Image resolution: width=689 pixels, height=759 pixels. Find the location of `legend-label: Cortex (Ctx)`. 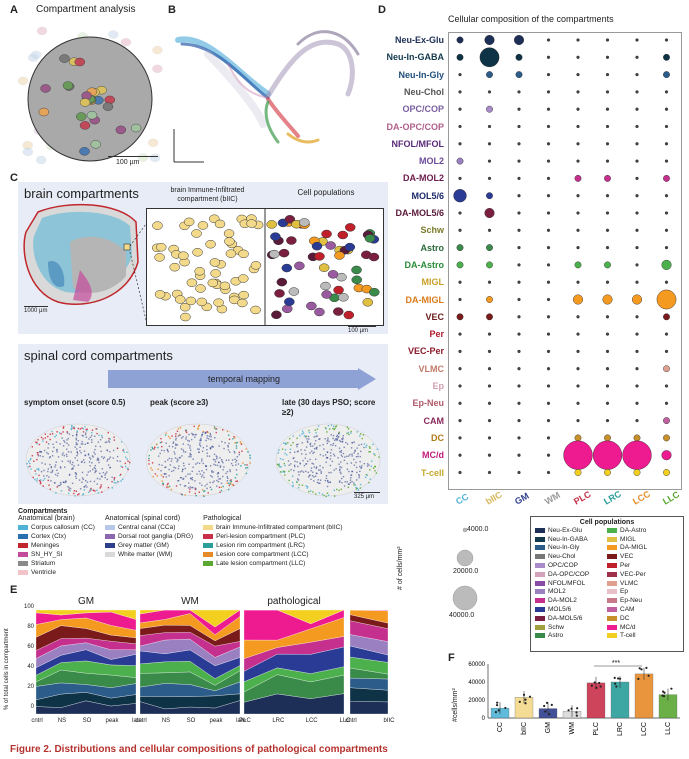

legend-label: Cortex (Ctx) is located at coordinates (49, 536).